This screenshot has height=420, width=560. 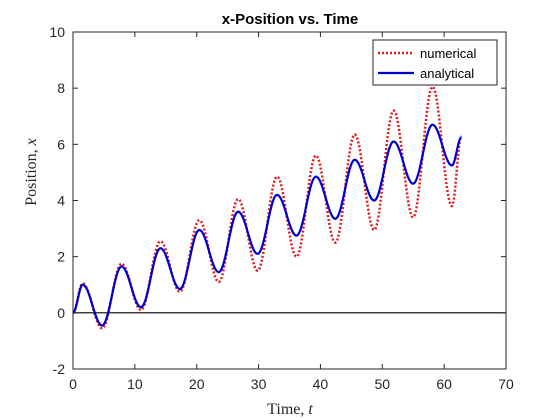 What do you see at coordinates (61, 257) in the screenshot?
I see `y-tick-label: 2` at bounding box center [61, 257].